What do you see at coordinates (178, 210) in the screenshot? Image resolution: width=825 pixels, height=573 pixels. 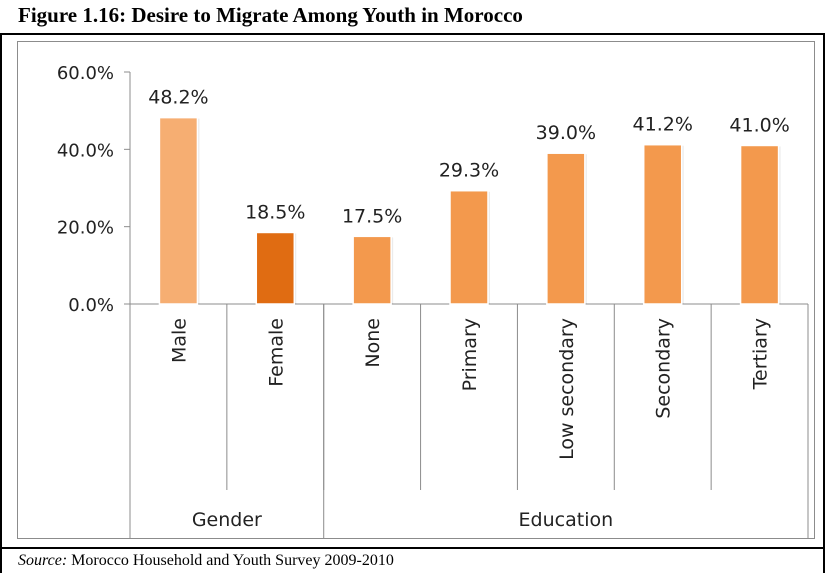 I see `bar-male` at bounding box center [178, 210].